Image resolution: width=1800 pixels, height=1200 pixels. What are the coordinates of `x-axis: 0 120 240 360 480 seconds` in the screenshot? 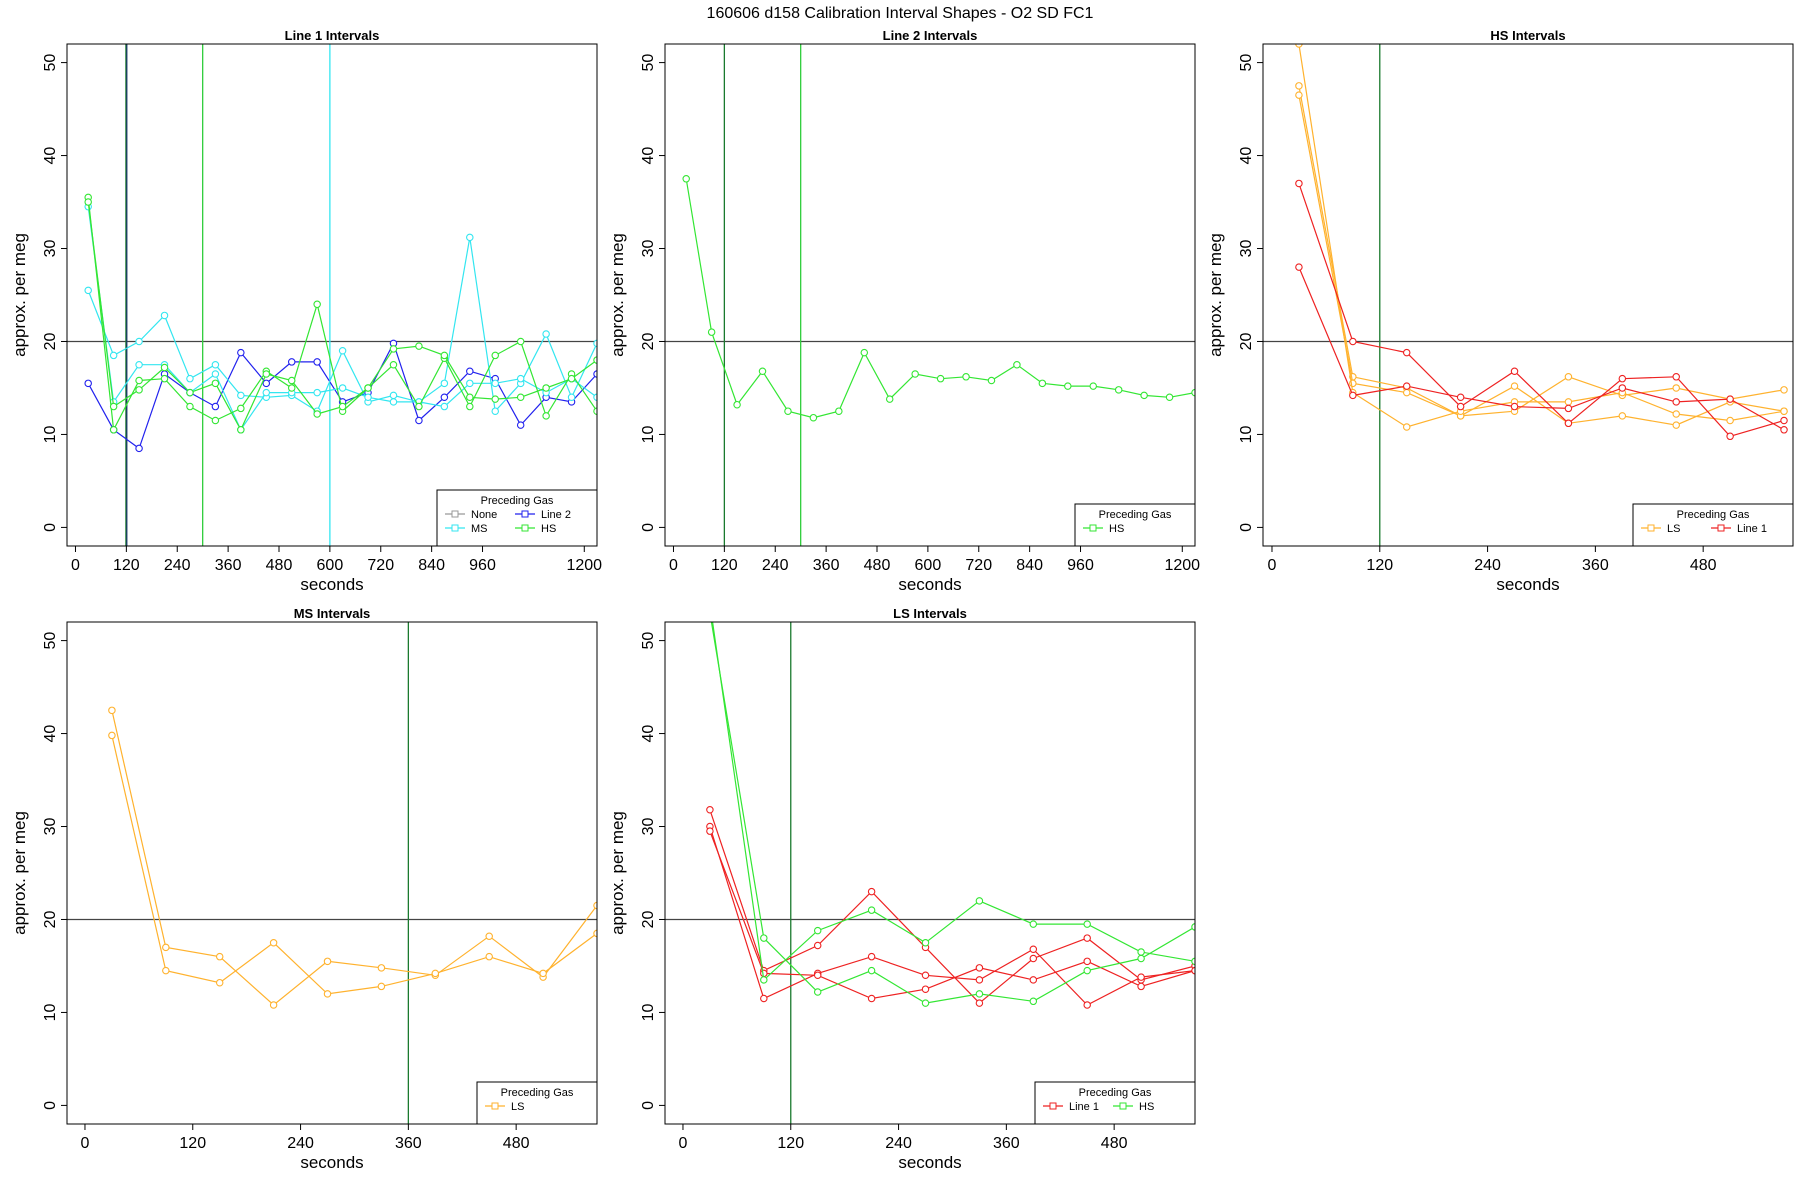 It's located at (305, 1148).